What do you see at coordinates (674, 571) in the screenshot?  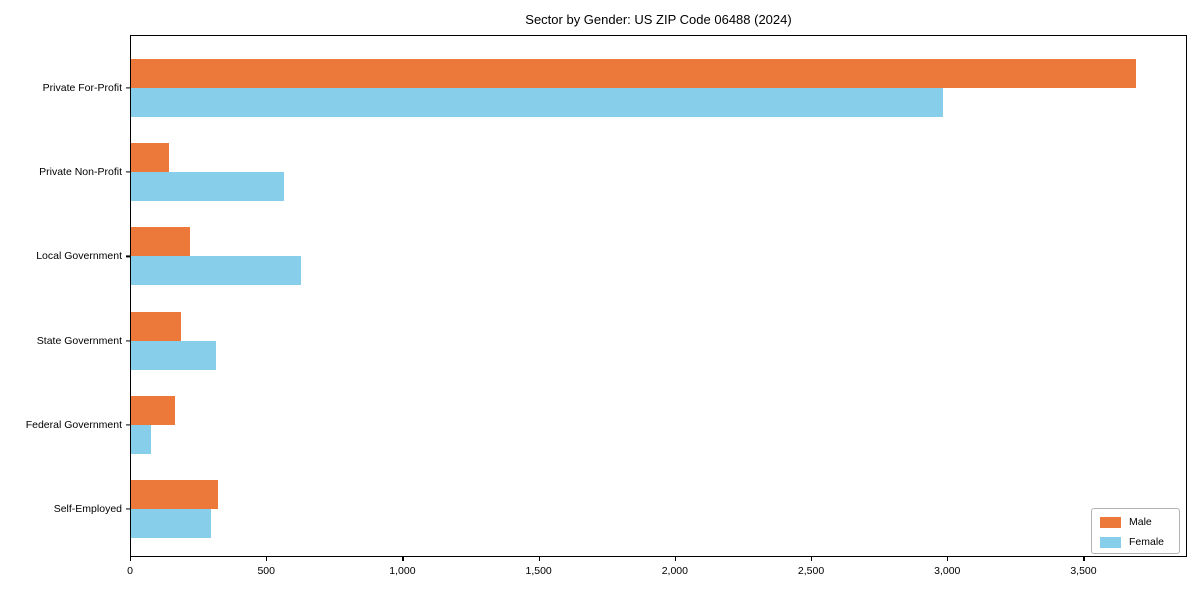 I see `x-tick-label-2000: 2,000` at bounding box center [674, 571].